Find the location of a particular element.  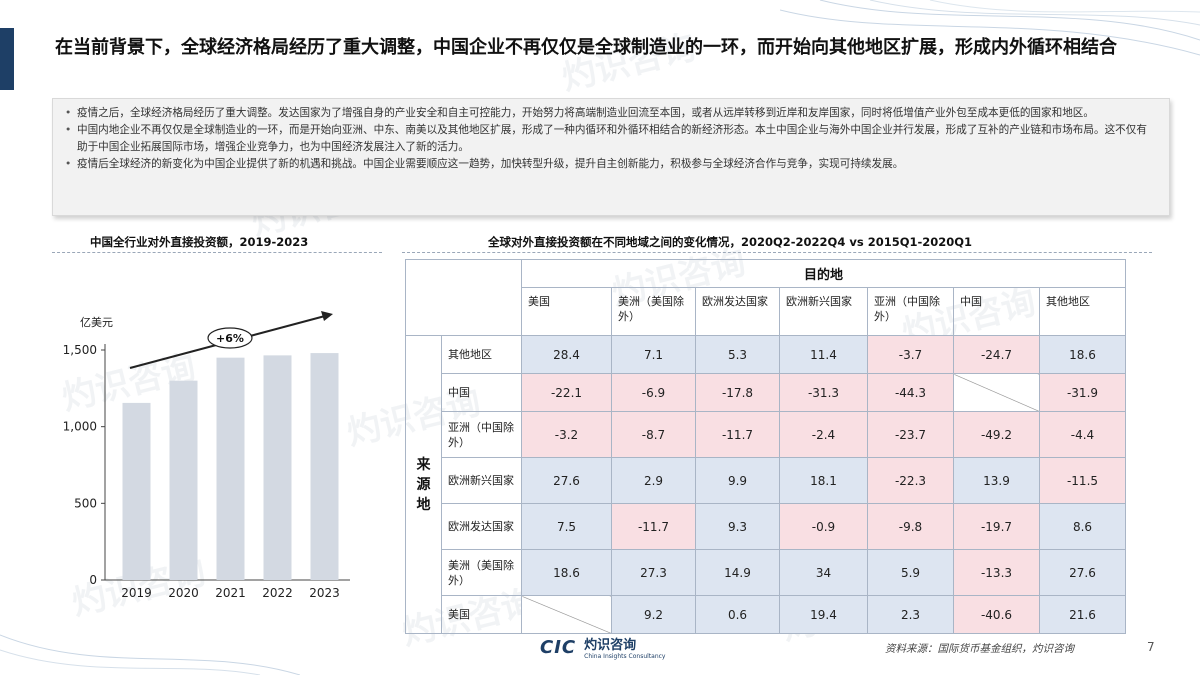

row-header: 美洲（美国除外） is located at coordinates (481, 572).